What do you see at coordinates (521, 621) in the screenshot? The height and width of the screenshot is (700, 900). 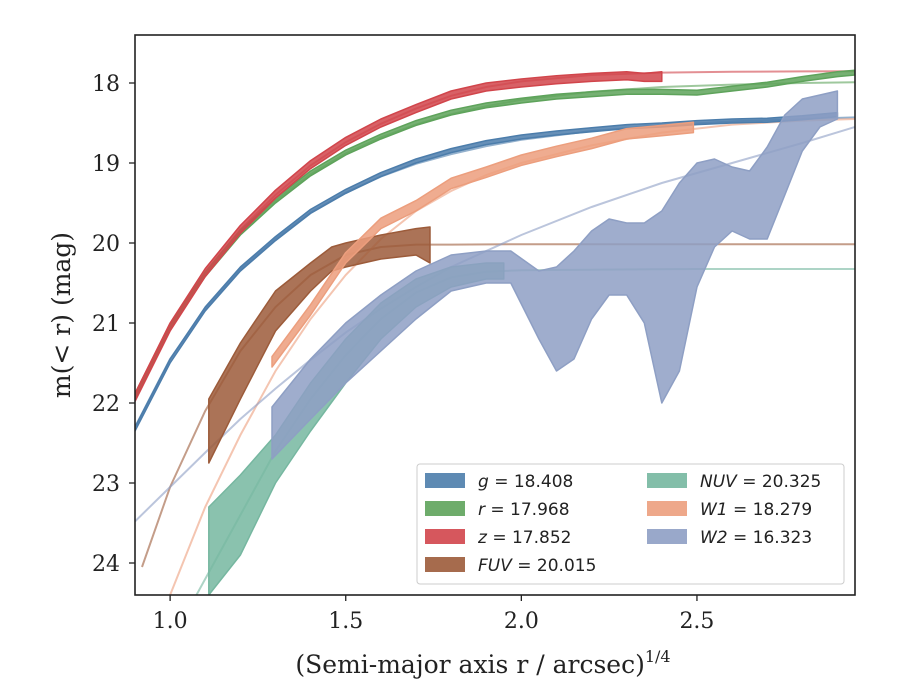 I see `x-tick-label: 2.0` at bounding box center [521, 621].